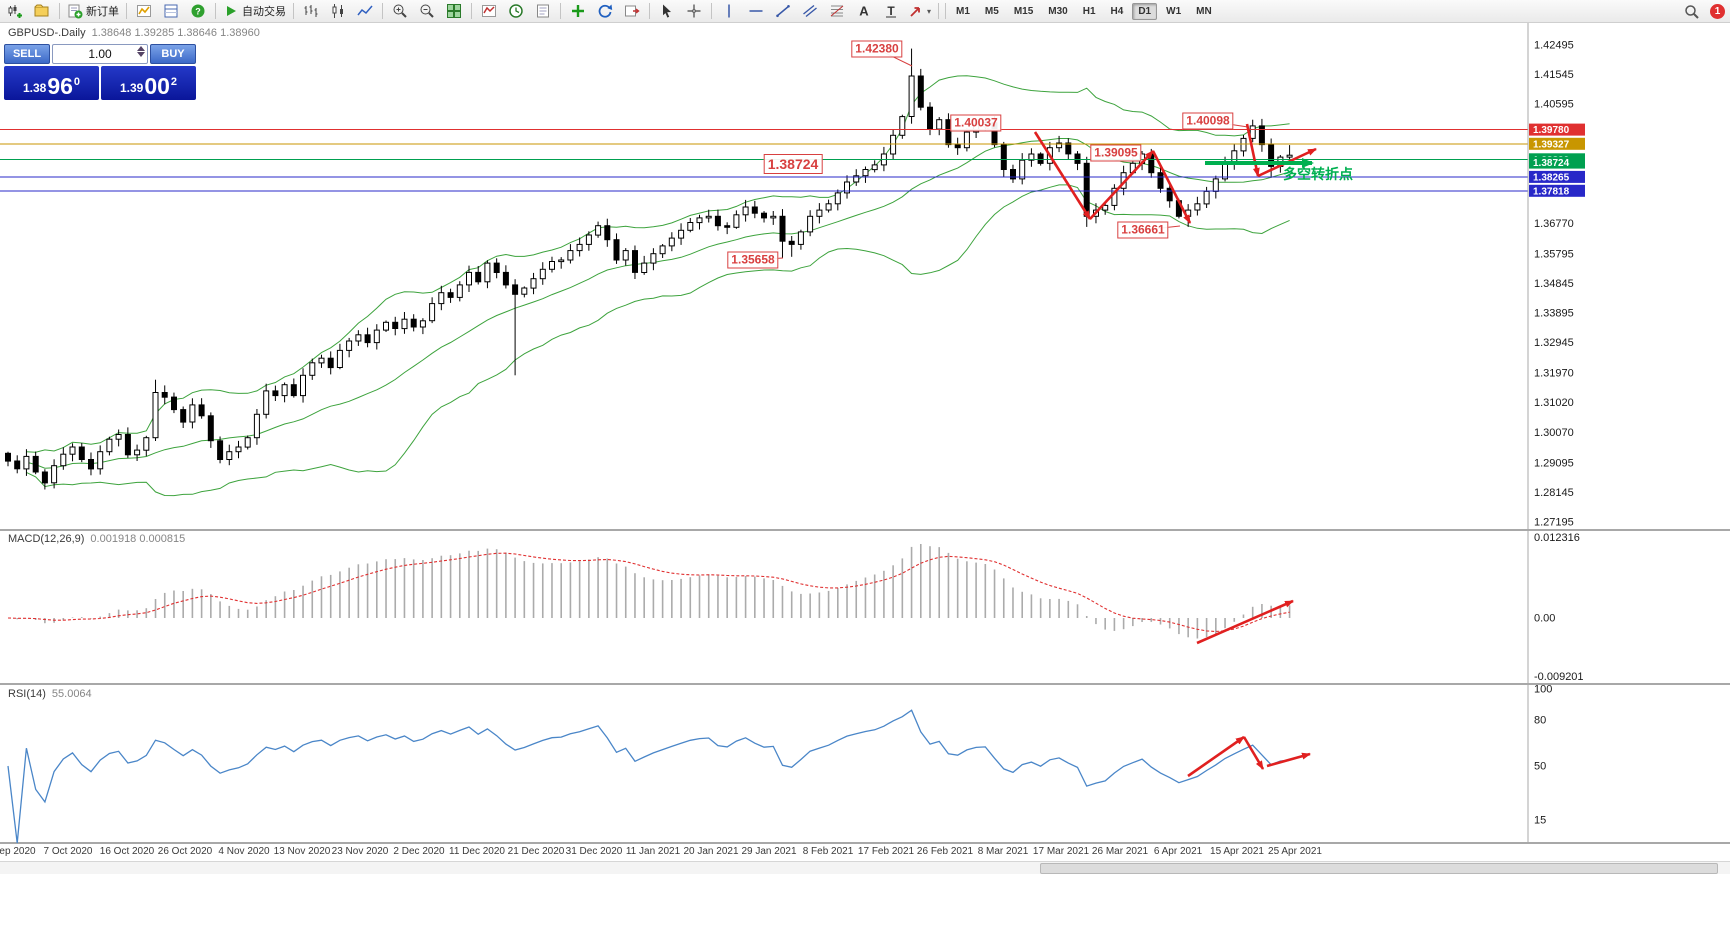 The height and width of the screenshot is (946, 1730). Describe the element at coordinates (1554, 105) in the screenshot. I see `svg-text: 1.40595` at that location.